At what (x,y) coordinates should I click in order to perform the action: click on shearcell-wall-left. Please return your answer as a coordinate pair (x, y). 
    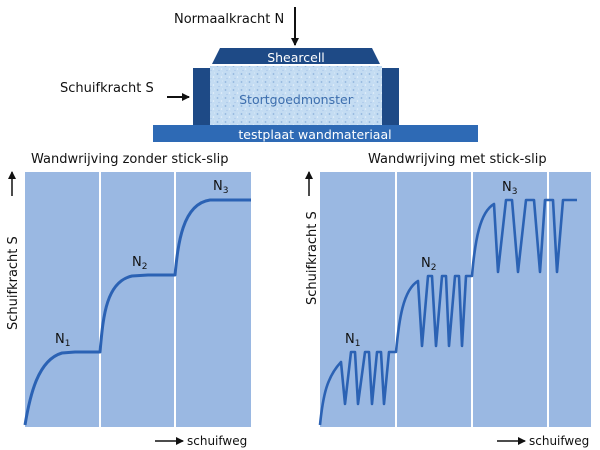
    Looking at the image, I should click on (201, 96).